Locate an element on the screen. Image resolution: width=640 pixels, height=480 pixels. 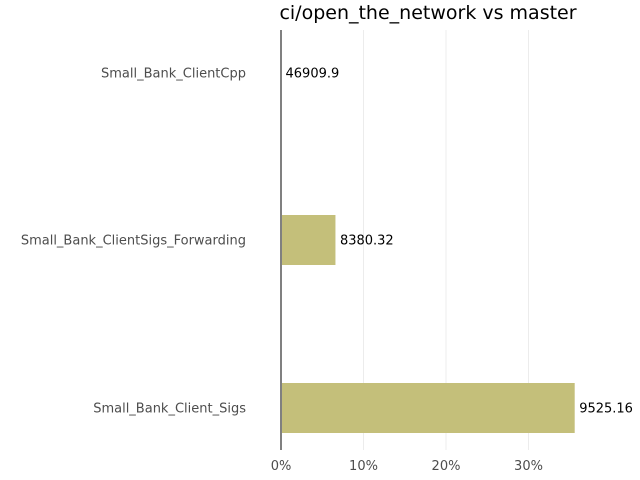
bar-small-bank-client-sigs is located at coordinates (428, 408).